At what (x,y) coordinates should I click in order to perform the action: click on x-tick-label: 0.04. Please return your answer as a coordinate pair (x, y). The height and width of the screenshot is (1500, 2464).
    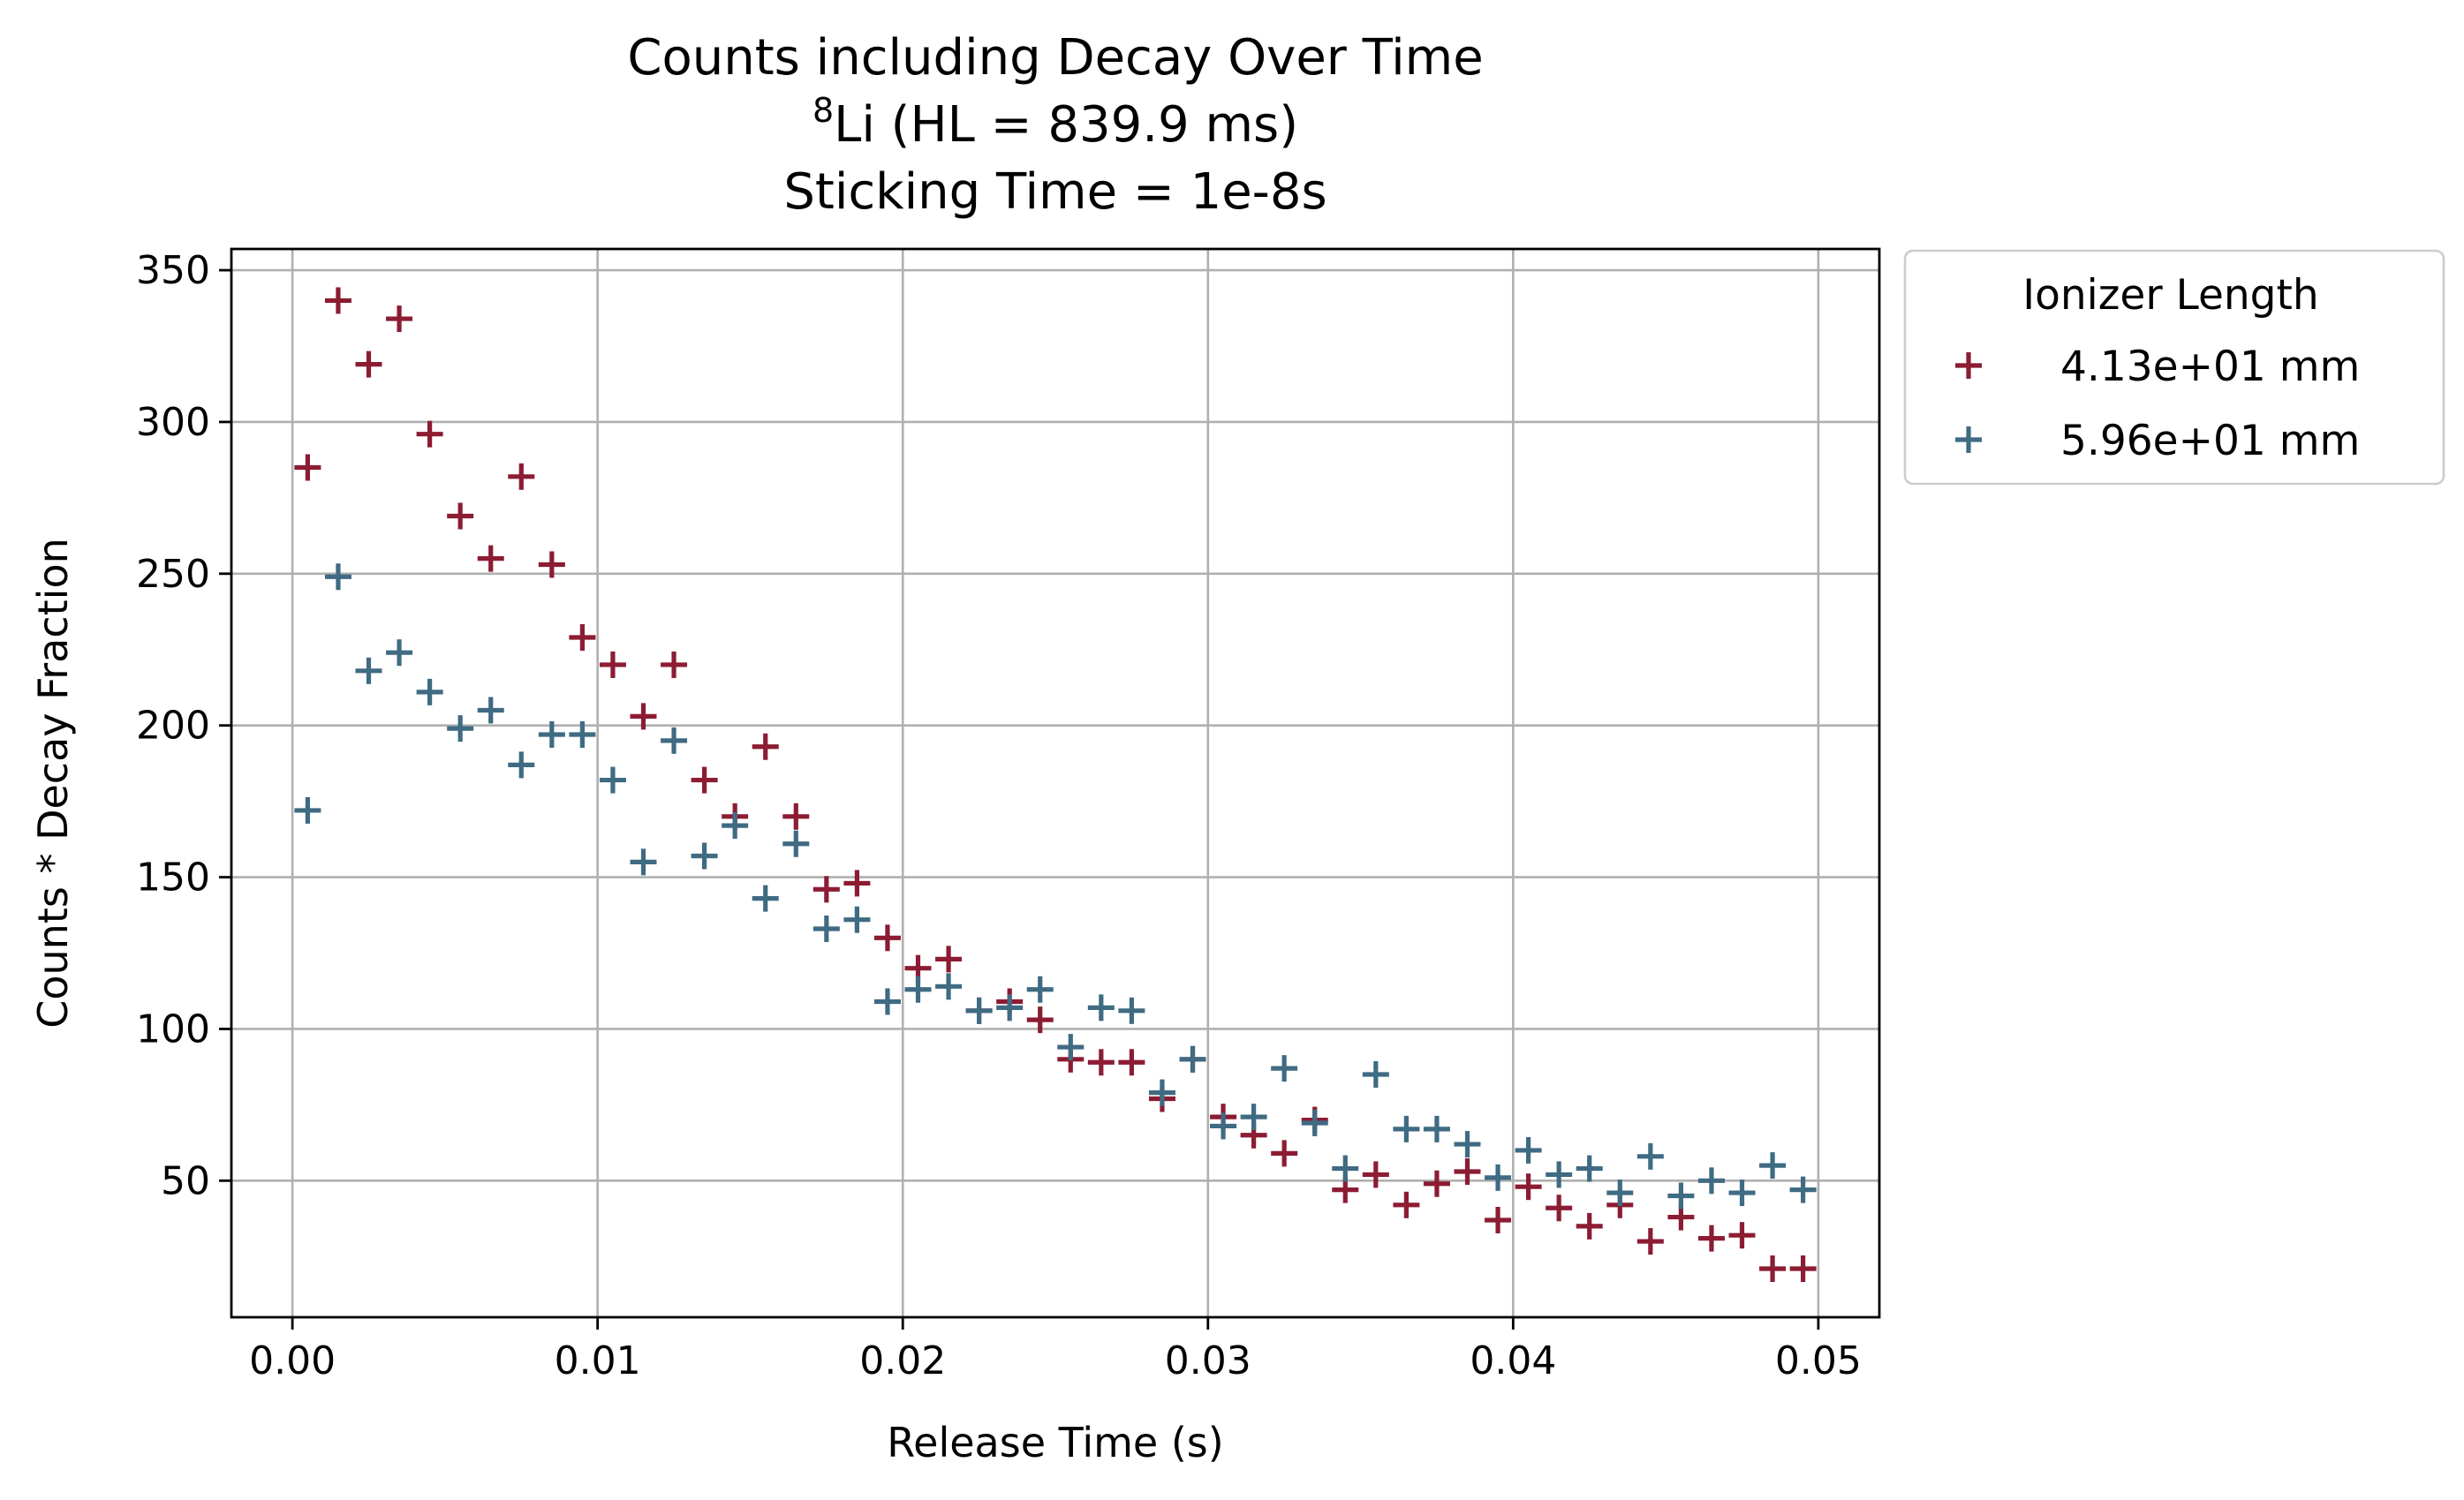
    Looking at the image, I should click on (1513, 1360).